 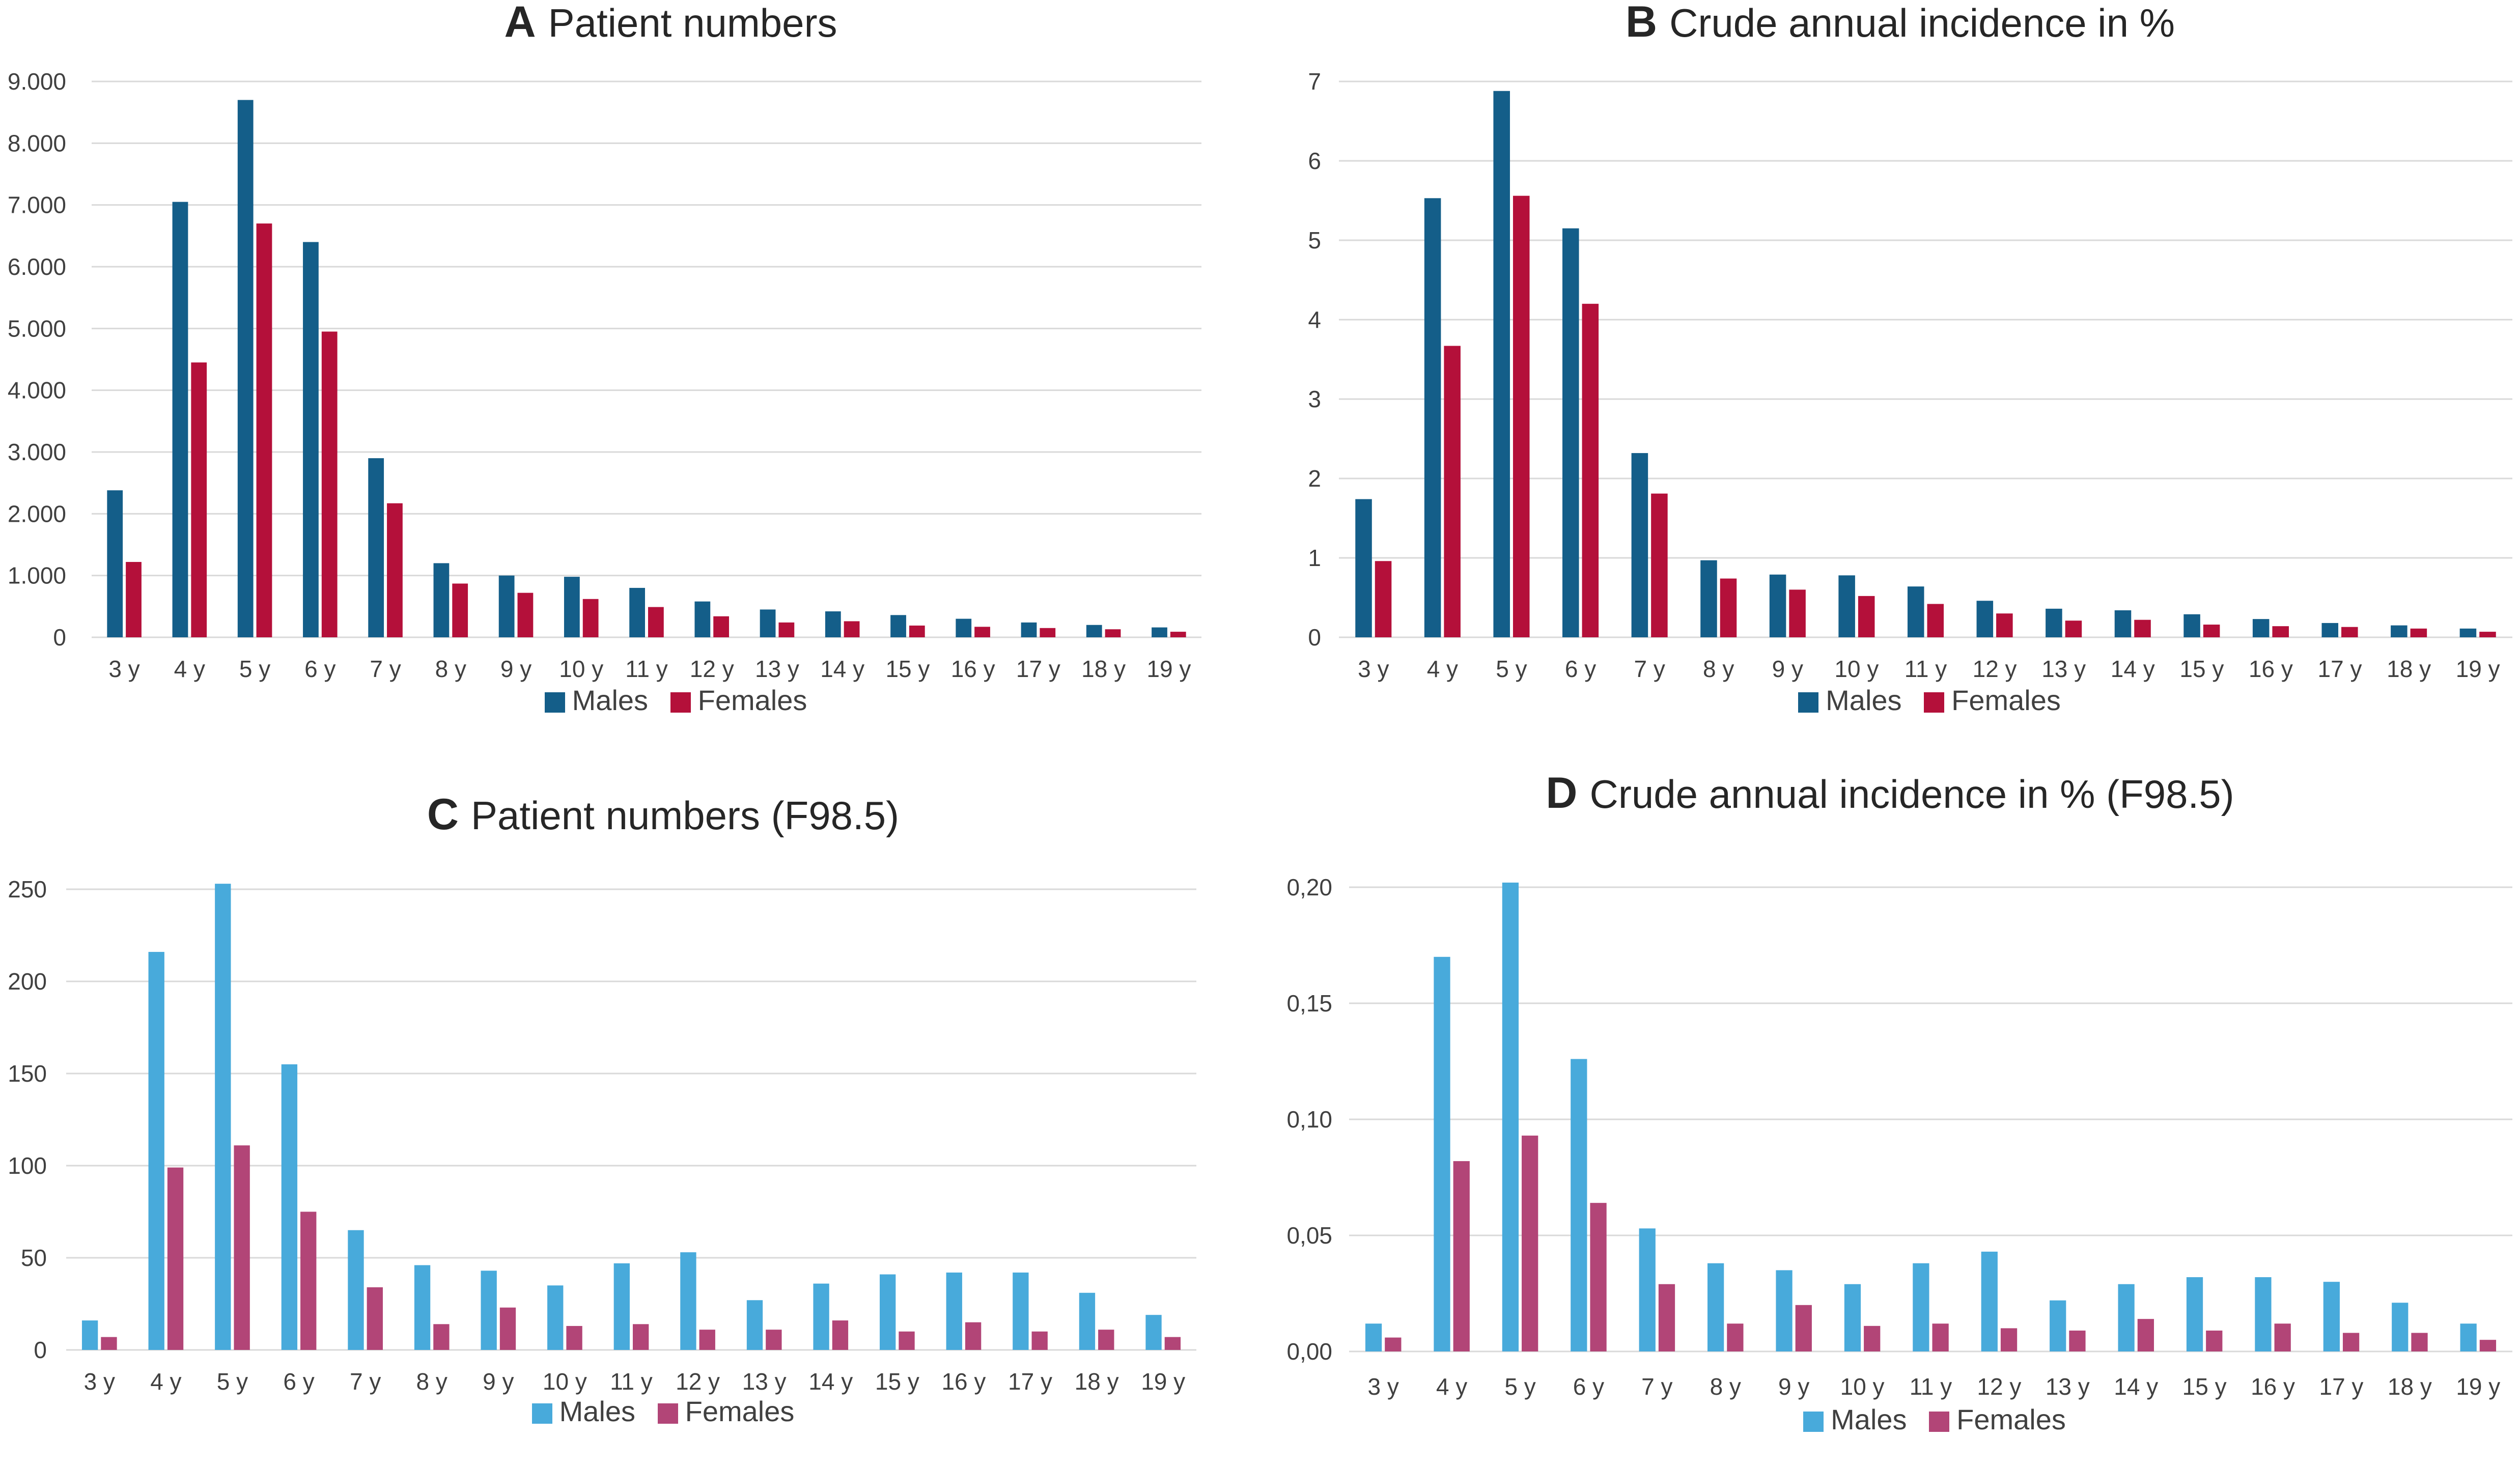 What do you see at coordinates (630, 24) in the screenshot?
I see `chart-title: A Patient numbers` at bounding box center [630, 24].